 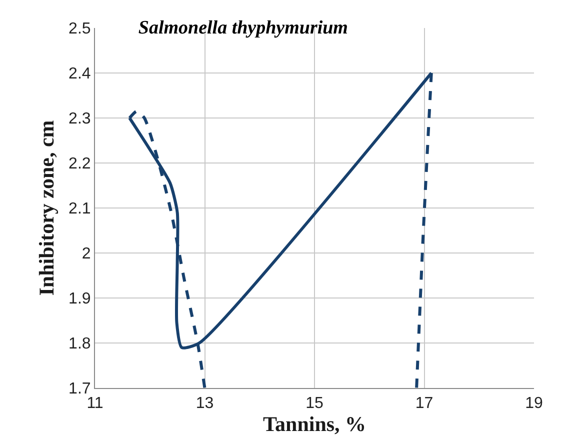 I want to click on y-tick-label: 2, so click(x=86, y=254).